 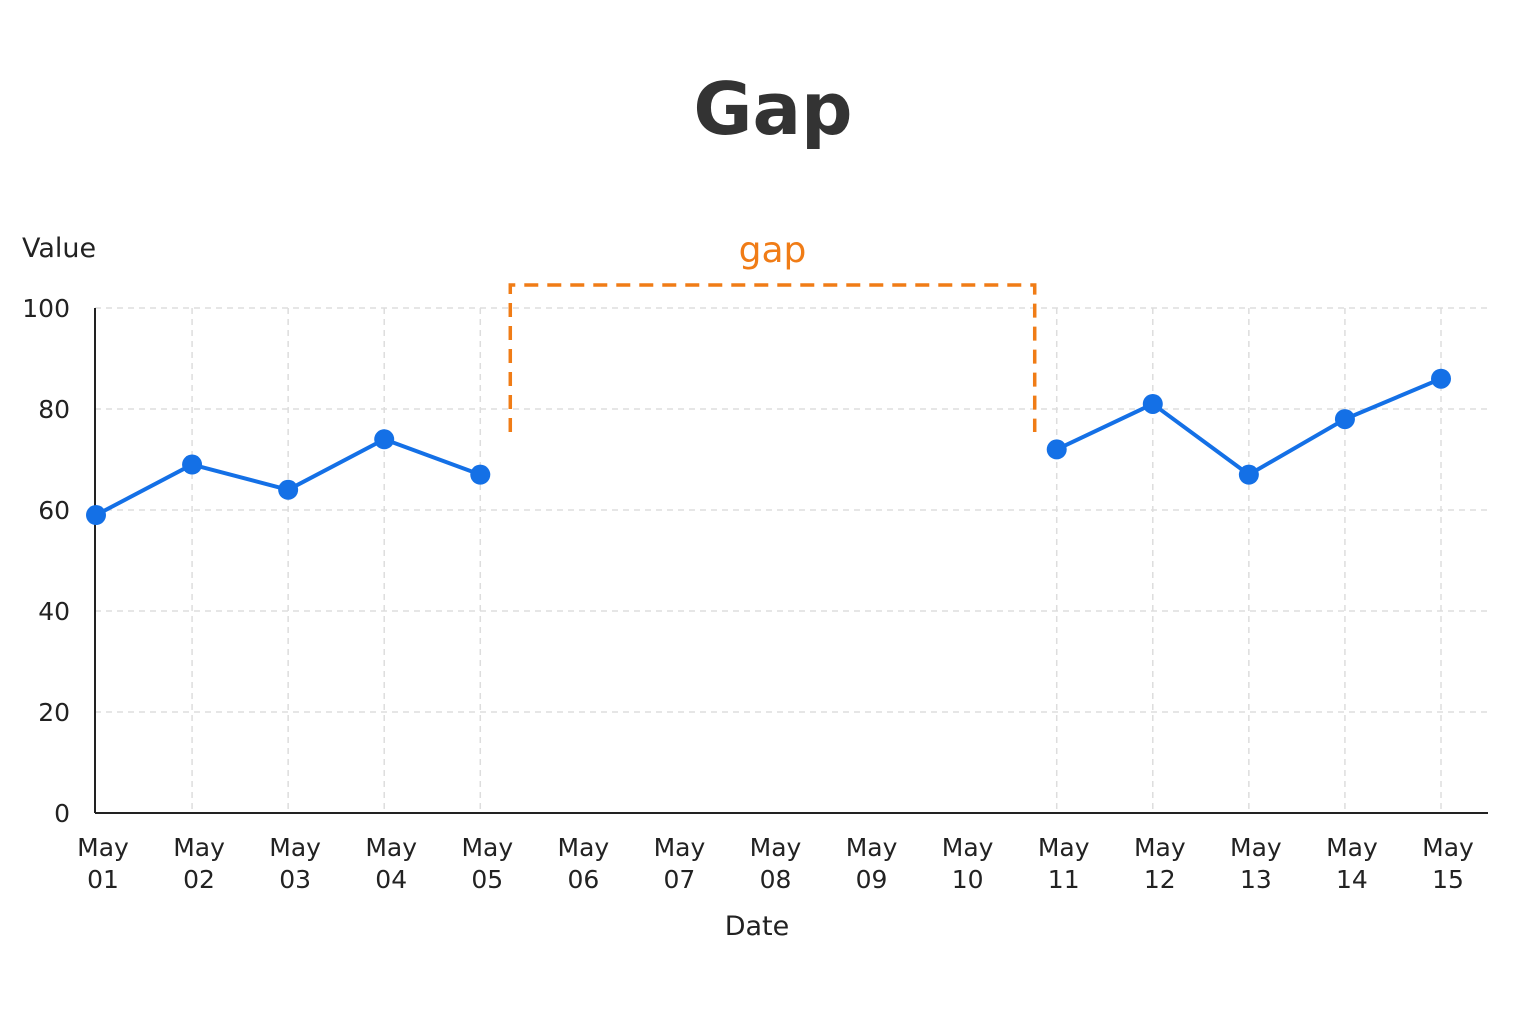 What do you see at coordinates (772, 357) in the screenshot?
I see `gap-bracket` at bounding box center [772, 357].